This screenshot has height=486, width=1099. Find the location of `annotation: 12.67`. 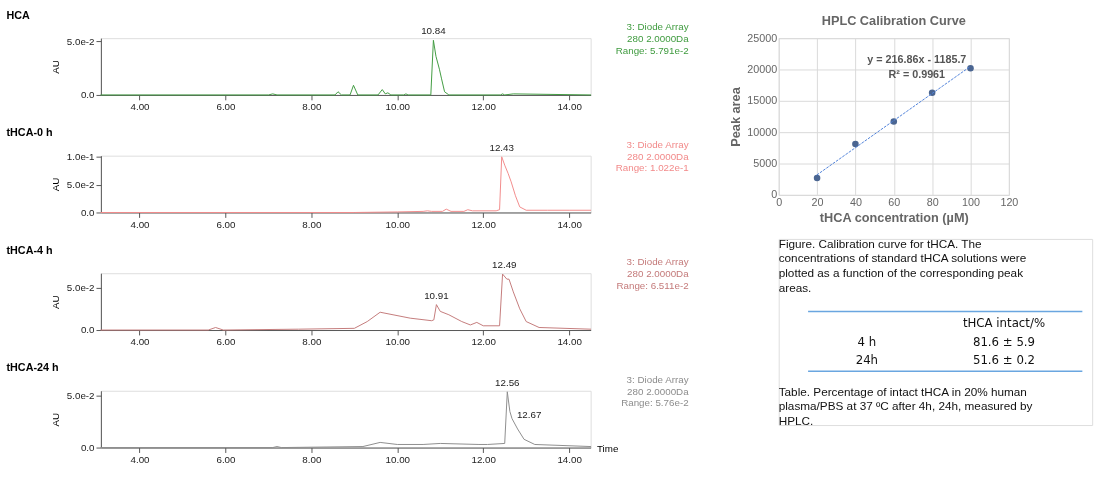

annotation: 12.67 is located at coordinates (529, 414).